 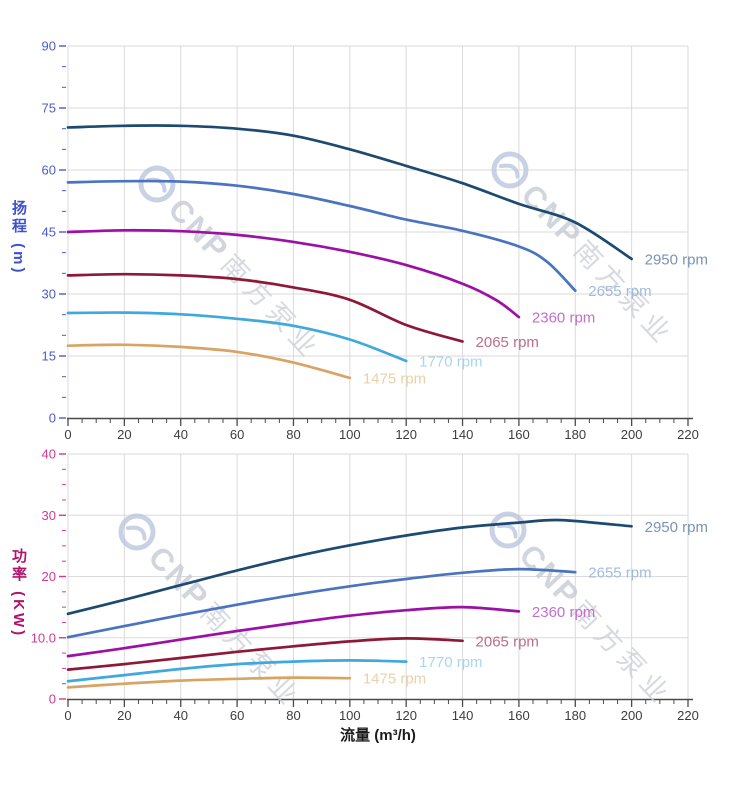 I want to click on watermark-brand-cn: 南方泵业, so click(x=271, y=307).